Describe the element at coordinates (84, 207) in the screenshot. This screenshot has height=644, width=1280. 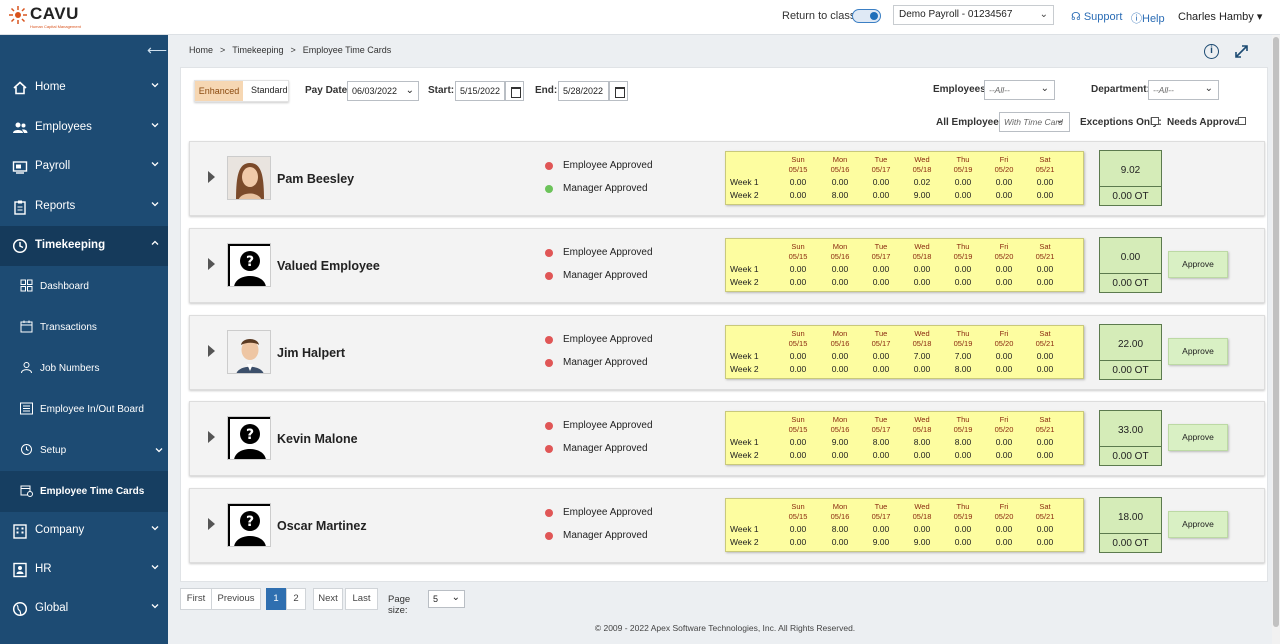
I see `sidebar-item-reports: Reports` at that location.